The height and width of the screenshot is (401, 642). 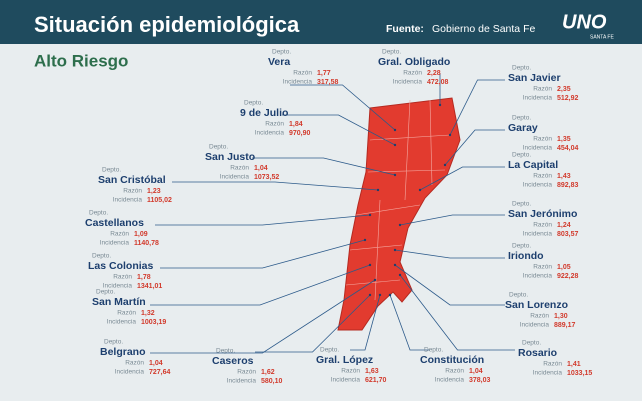 I want to click on ratio-value: 1,09, so click(x=141, y=234).